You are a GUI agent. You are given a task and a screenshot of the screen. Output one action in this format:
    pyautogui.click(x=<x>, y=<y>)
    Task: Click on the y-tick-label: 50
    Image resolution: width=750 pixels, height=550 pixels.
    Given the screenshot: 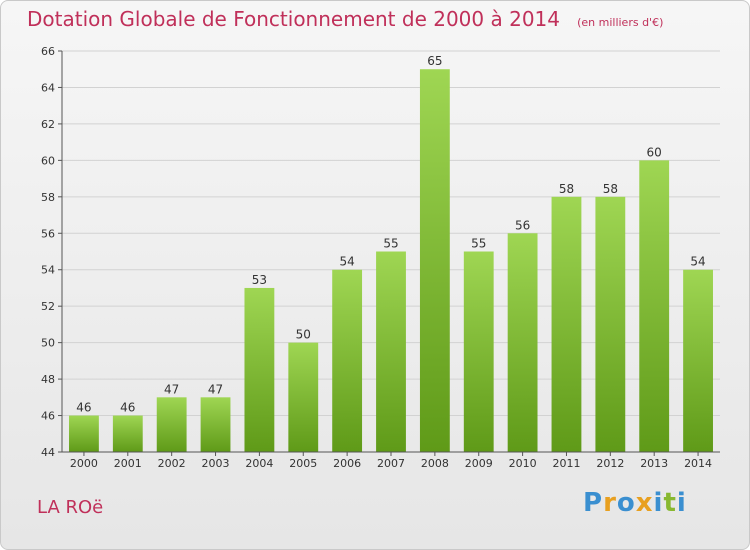 What is the action you would take?
    pyautogui.click(x=48, y=343)
    